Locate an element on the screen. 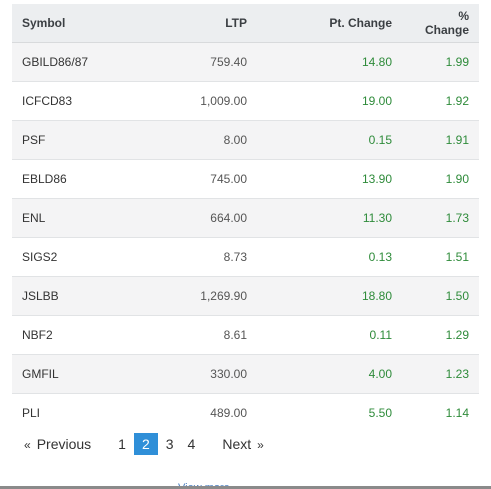 Image resolution: width=491 pixels, height=489 pixels. pt-change-cell: 18.80 is located at coordinates (329, 296).